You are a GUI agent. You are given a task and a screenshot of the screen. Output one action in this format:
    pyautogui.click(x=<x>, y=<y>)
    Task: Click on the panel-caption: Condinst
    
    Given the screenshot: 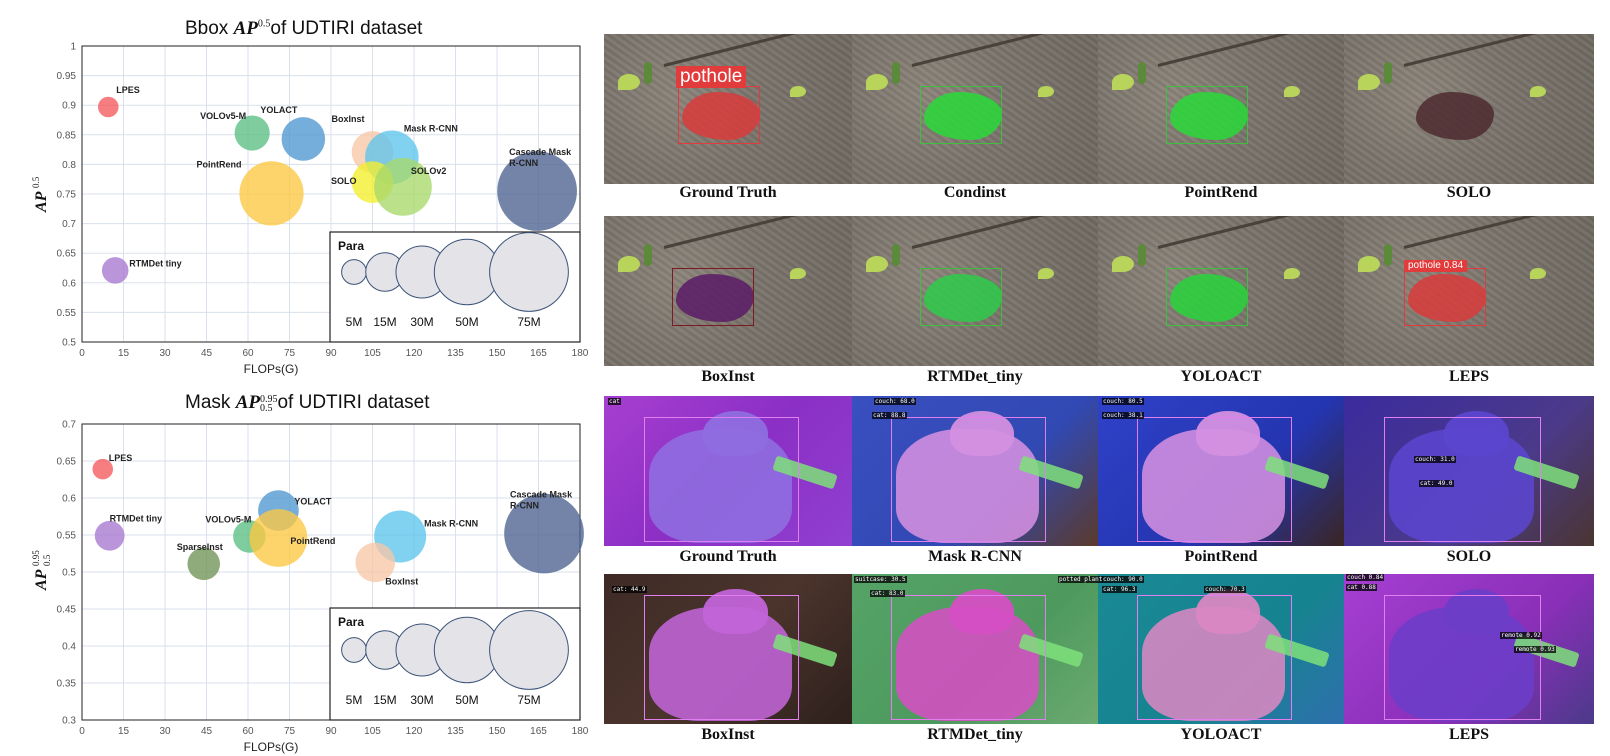 What is the action you would take?
    pyautogui.click(x=975, y=192)
    